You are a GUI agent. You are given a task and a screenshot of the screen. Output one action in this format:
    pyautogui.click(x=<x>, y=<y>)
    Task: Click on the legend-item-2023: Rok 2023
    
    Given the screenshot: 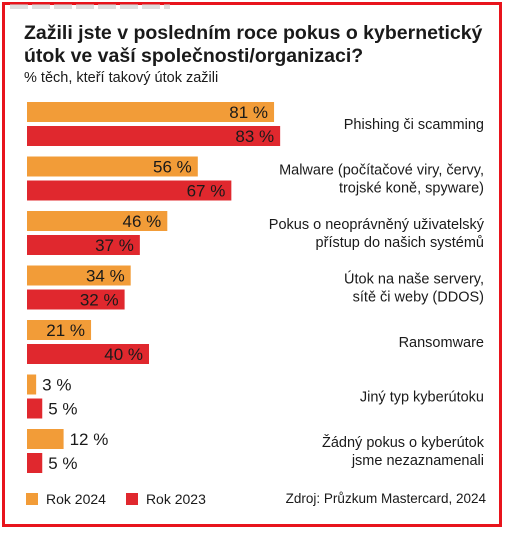 What is the action you would take?
    pyautogui.click(x=165, y=499)
    